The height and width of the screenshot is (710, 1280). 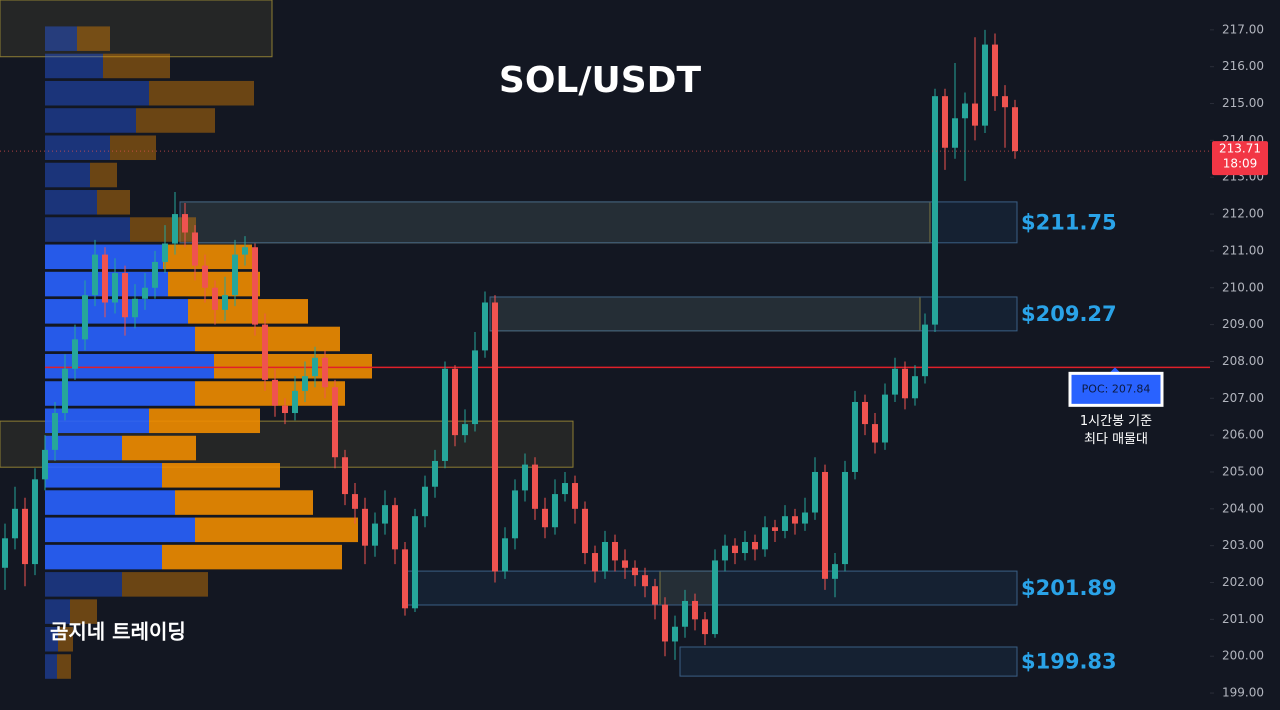 What do you see at coordinates (1116, 389) in the screenshot?
I see `poc-box` at bounding box center [1116, 389].